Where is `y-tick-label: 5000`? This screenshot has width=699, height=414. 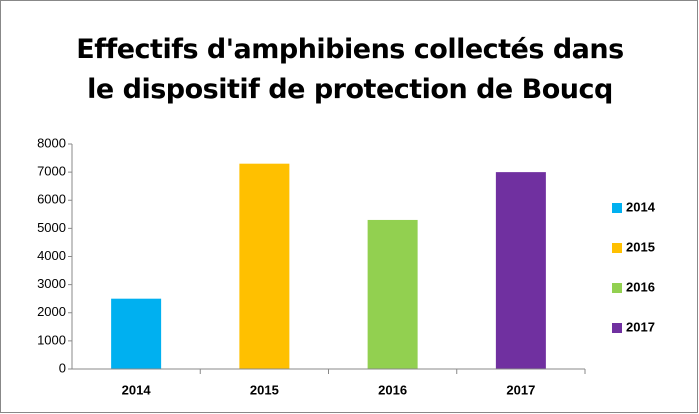 y-tick-label: 5000 is located at coordinates (51, 227).